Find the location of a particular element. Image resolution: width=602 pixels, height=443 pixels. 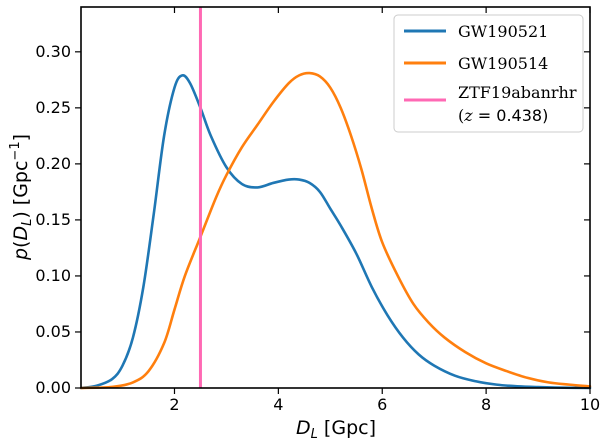

legend-label-gw190514: GW190514 is located at coordinates (503, 63).